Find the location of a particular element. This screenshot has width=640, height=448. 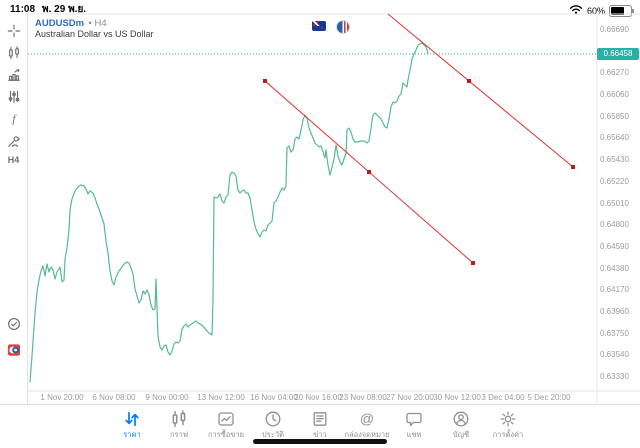

time-axis-label: 5 Dec 20:00 is located at coordinates (549, 397).